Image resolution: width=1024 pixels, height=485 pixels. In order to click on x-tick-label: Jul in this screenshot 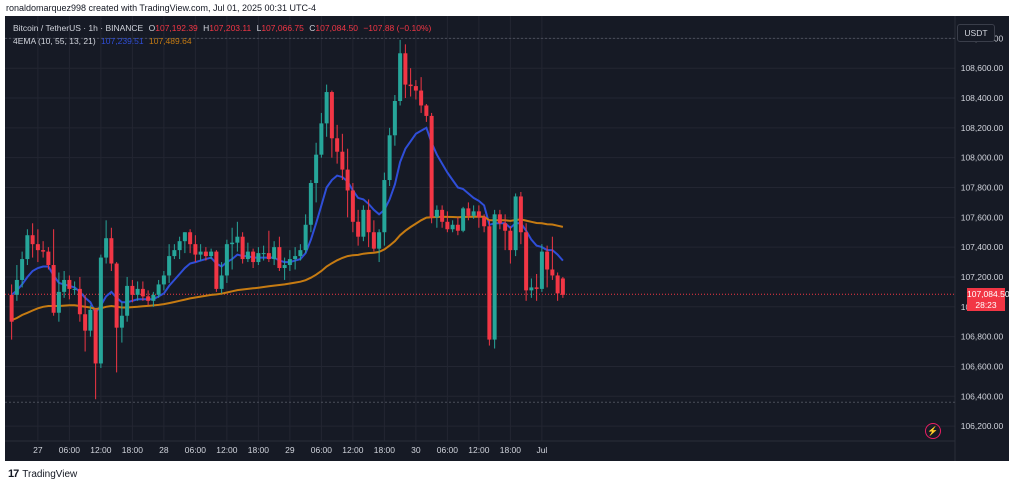, I will do `click(541, 450)`.